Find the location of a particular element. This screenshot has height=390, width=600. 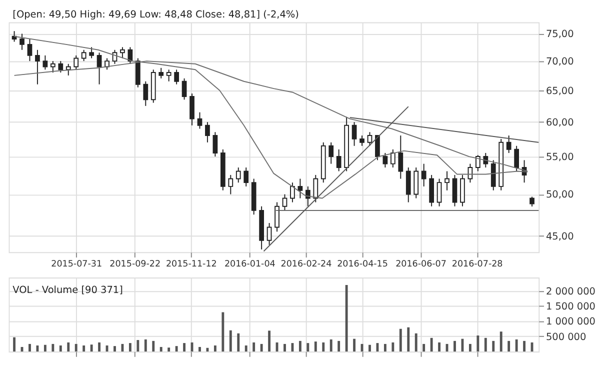

y-tick-label: 1 500 000 is located at coordinates (571, 307).